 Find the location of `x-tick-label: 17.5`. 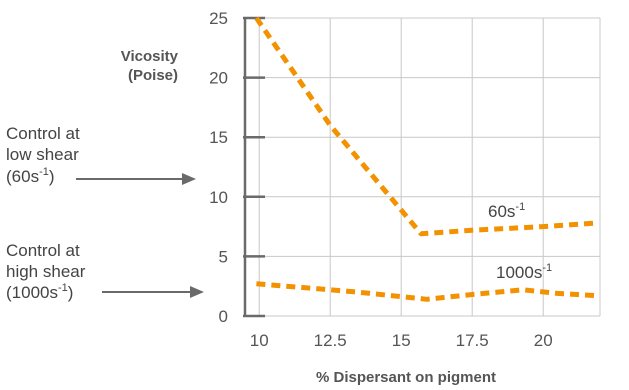

x-tick-label: 17.5 is located at coordinates (472, 340).